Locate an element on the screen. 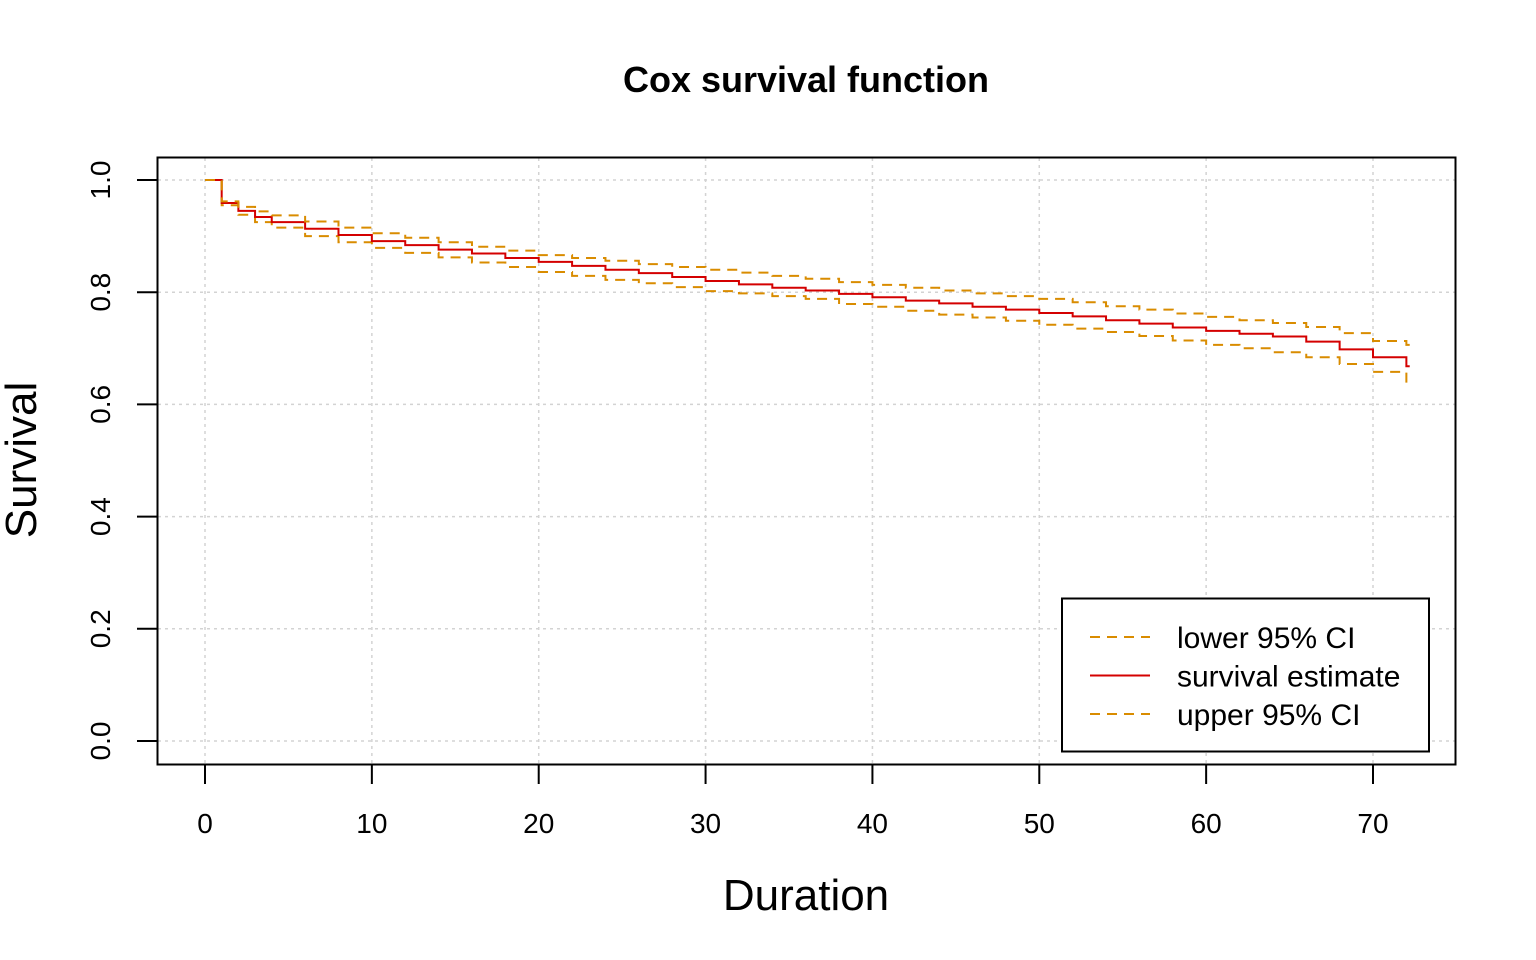 The image size is (1536, 960). legend-label: lower 95% CI is located at coordinates (1266, 638).